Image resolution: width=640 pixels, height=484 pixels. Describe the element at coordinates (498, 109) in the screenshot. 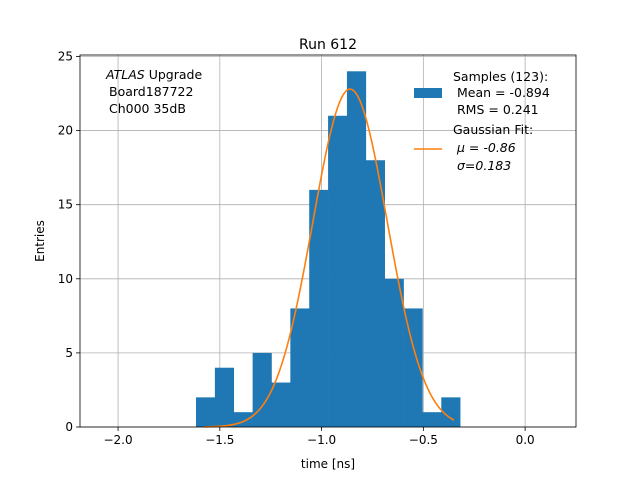

I see `legend-samples-rms: RMS = 0.241` at that location.